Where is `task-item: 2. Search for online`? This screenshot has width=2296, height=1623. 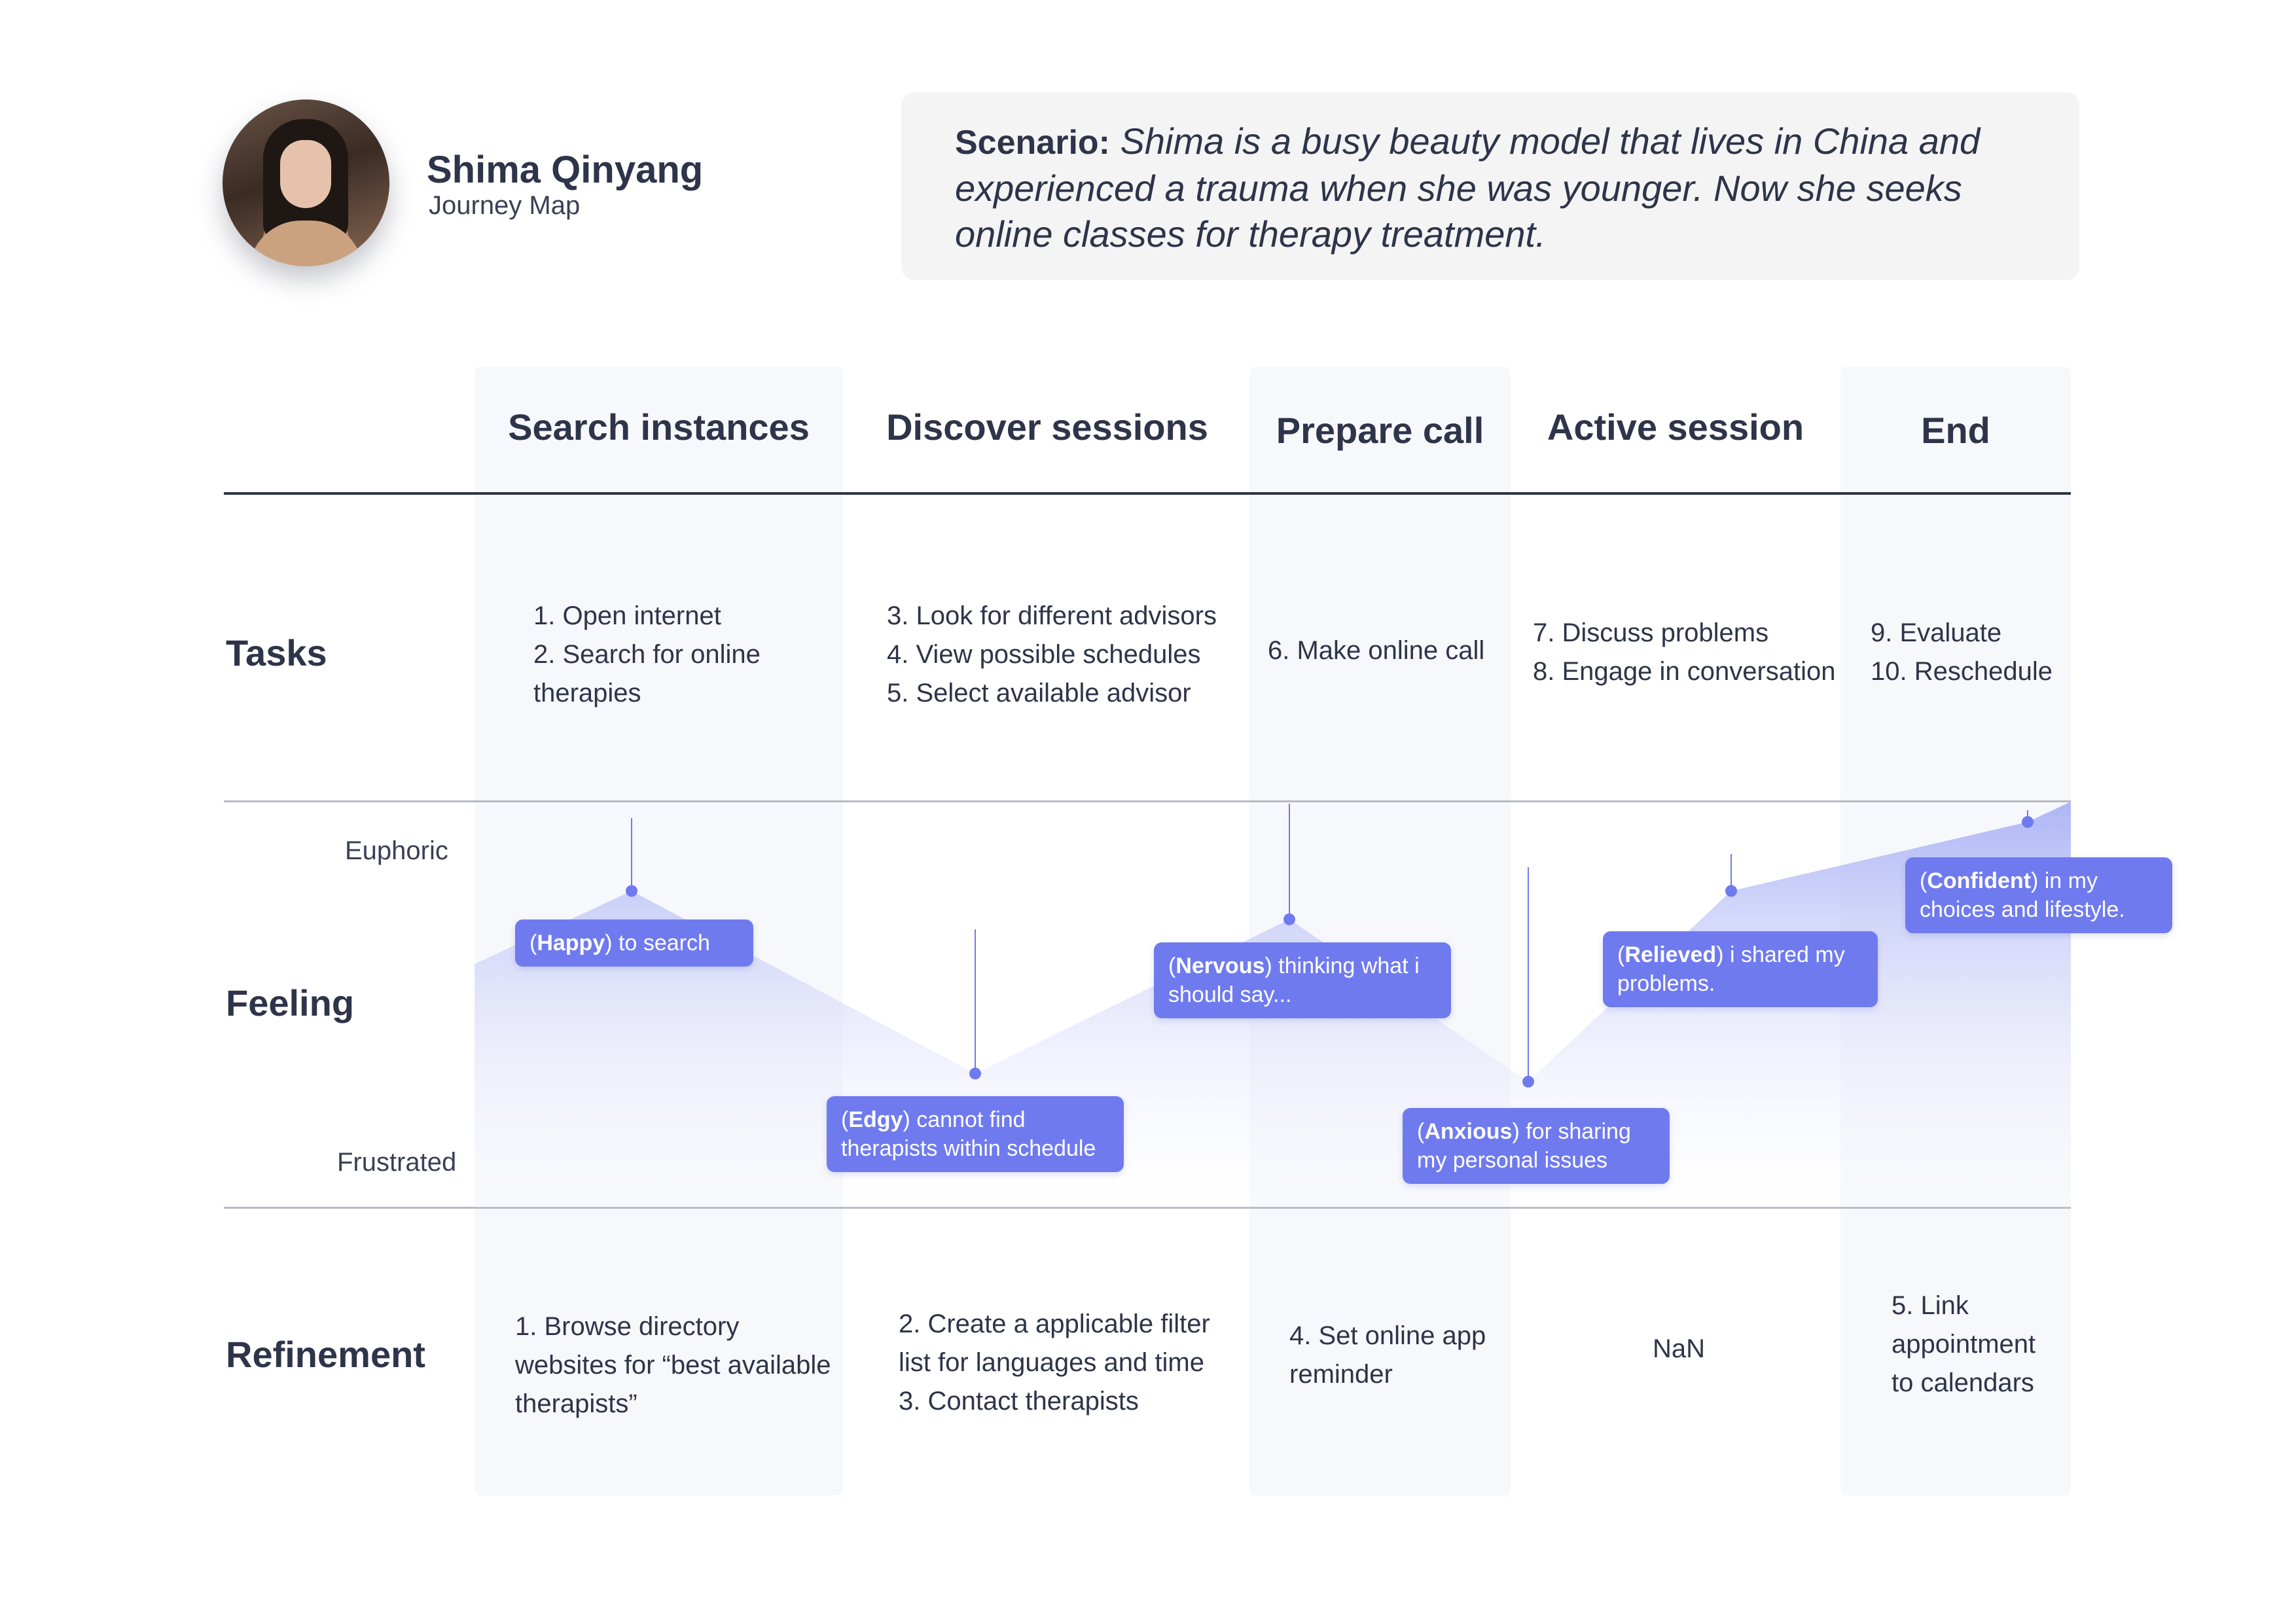
task-item: 2. Search for online is located at coordinates (647, 654).